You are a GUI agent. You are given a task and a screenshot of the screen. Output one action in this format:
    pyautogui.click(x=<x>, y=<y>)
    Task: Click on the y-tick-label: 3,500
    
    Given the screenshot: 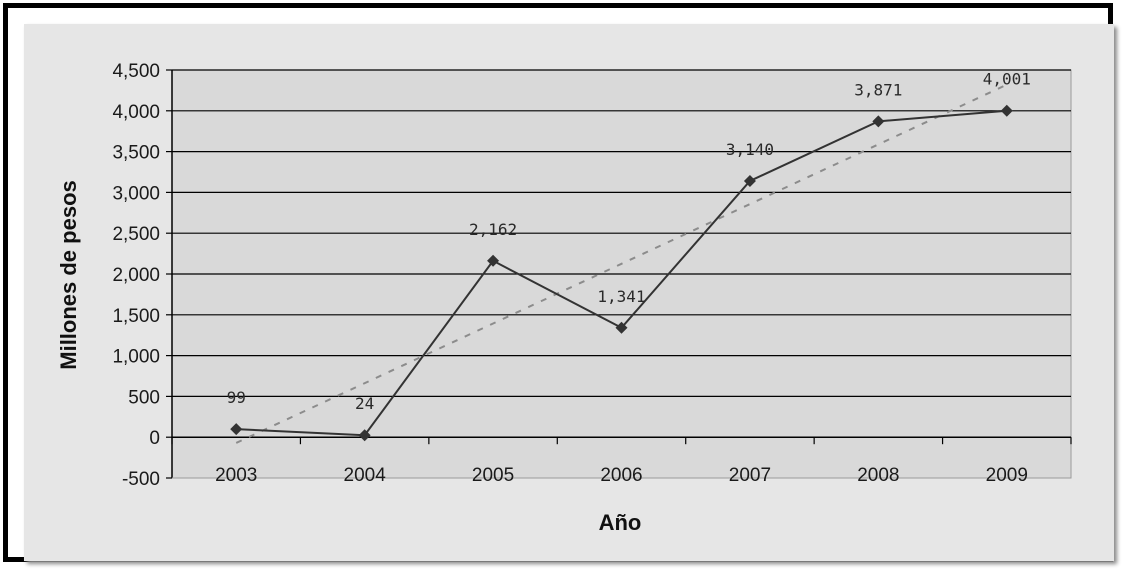 What is the action you would take?
    pyautogui.click(x=136, y=153)
    